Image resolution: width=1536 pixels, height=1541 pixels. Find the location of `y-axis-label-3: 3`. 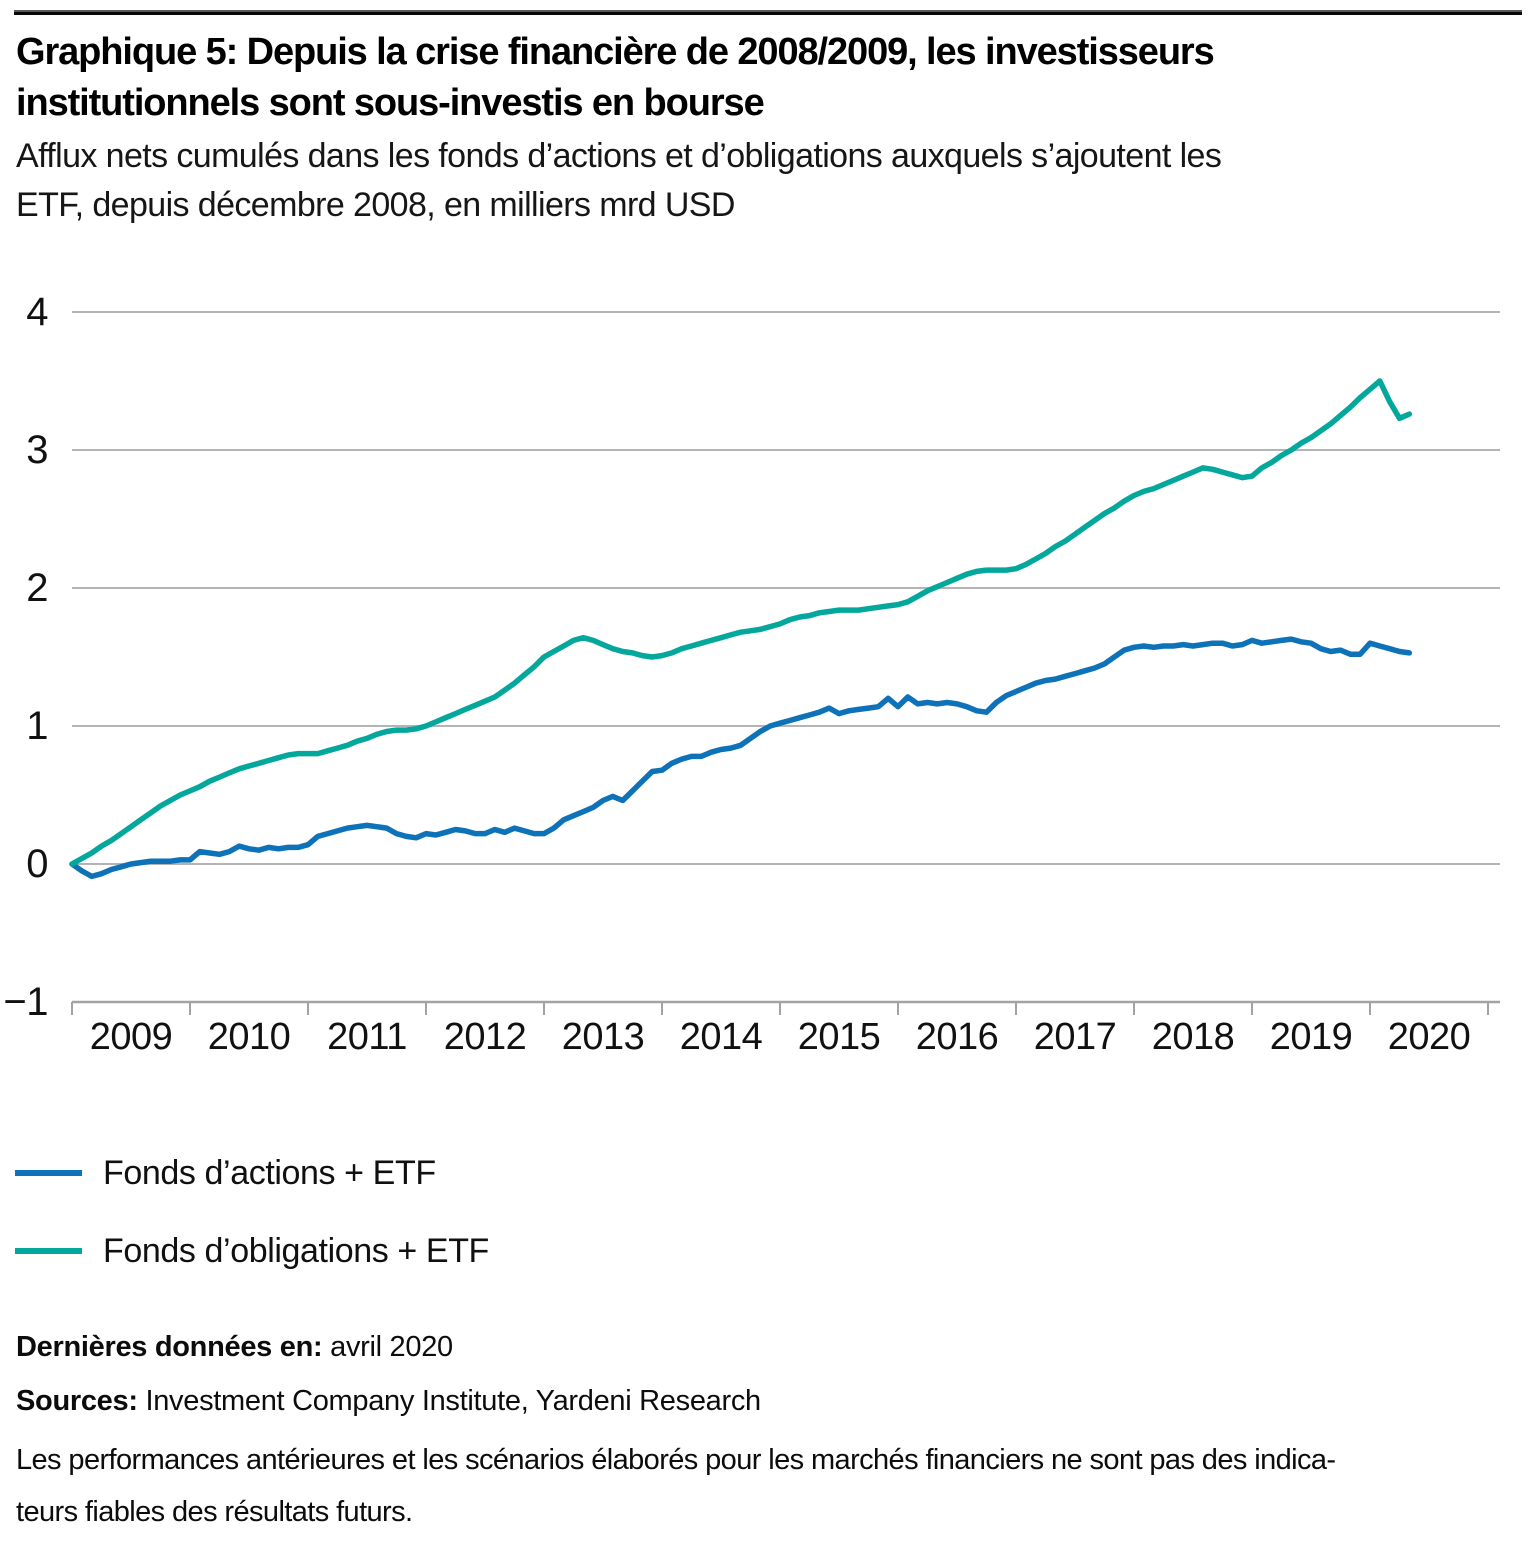

y-axis-label-3: 3 is located at coordinates (37, 450).